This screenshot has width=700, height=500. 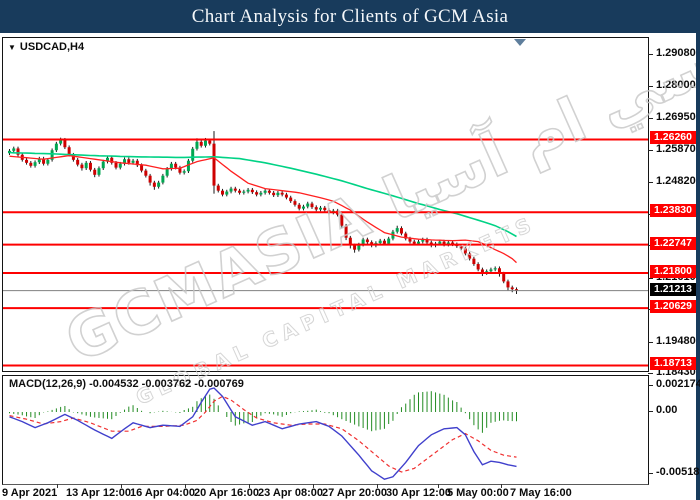 I want to click on ma-green-line, so click(x=263, y=194).